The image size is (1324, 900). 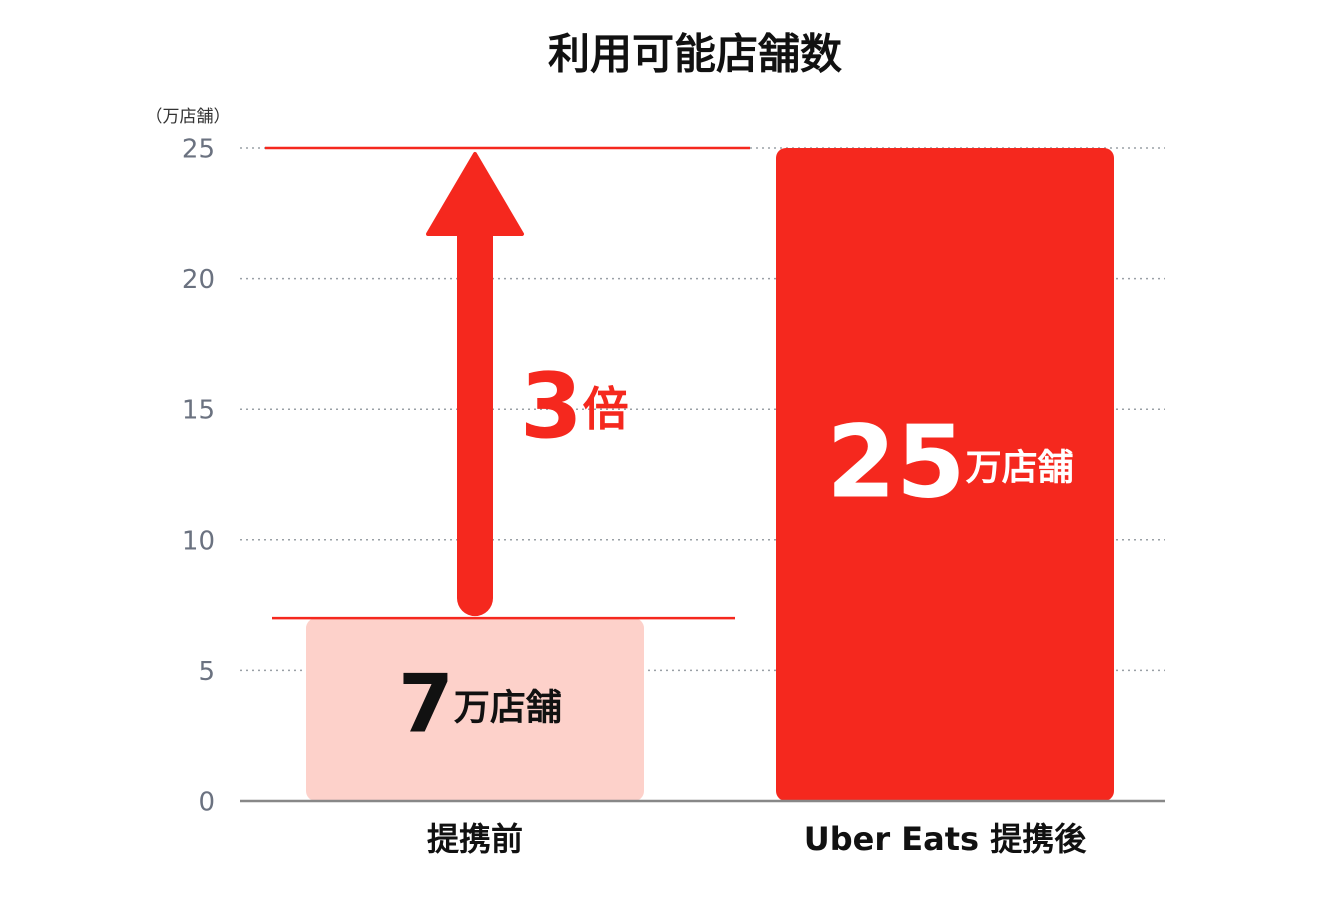 I want to click on x-tick-label: Uber Eats 提携後, so click(x=945, y=839).